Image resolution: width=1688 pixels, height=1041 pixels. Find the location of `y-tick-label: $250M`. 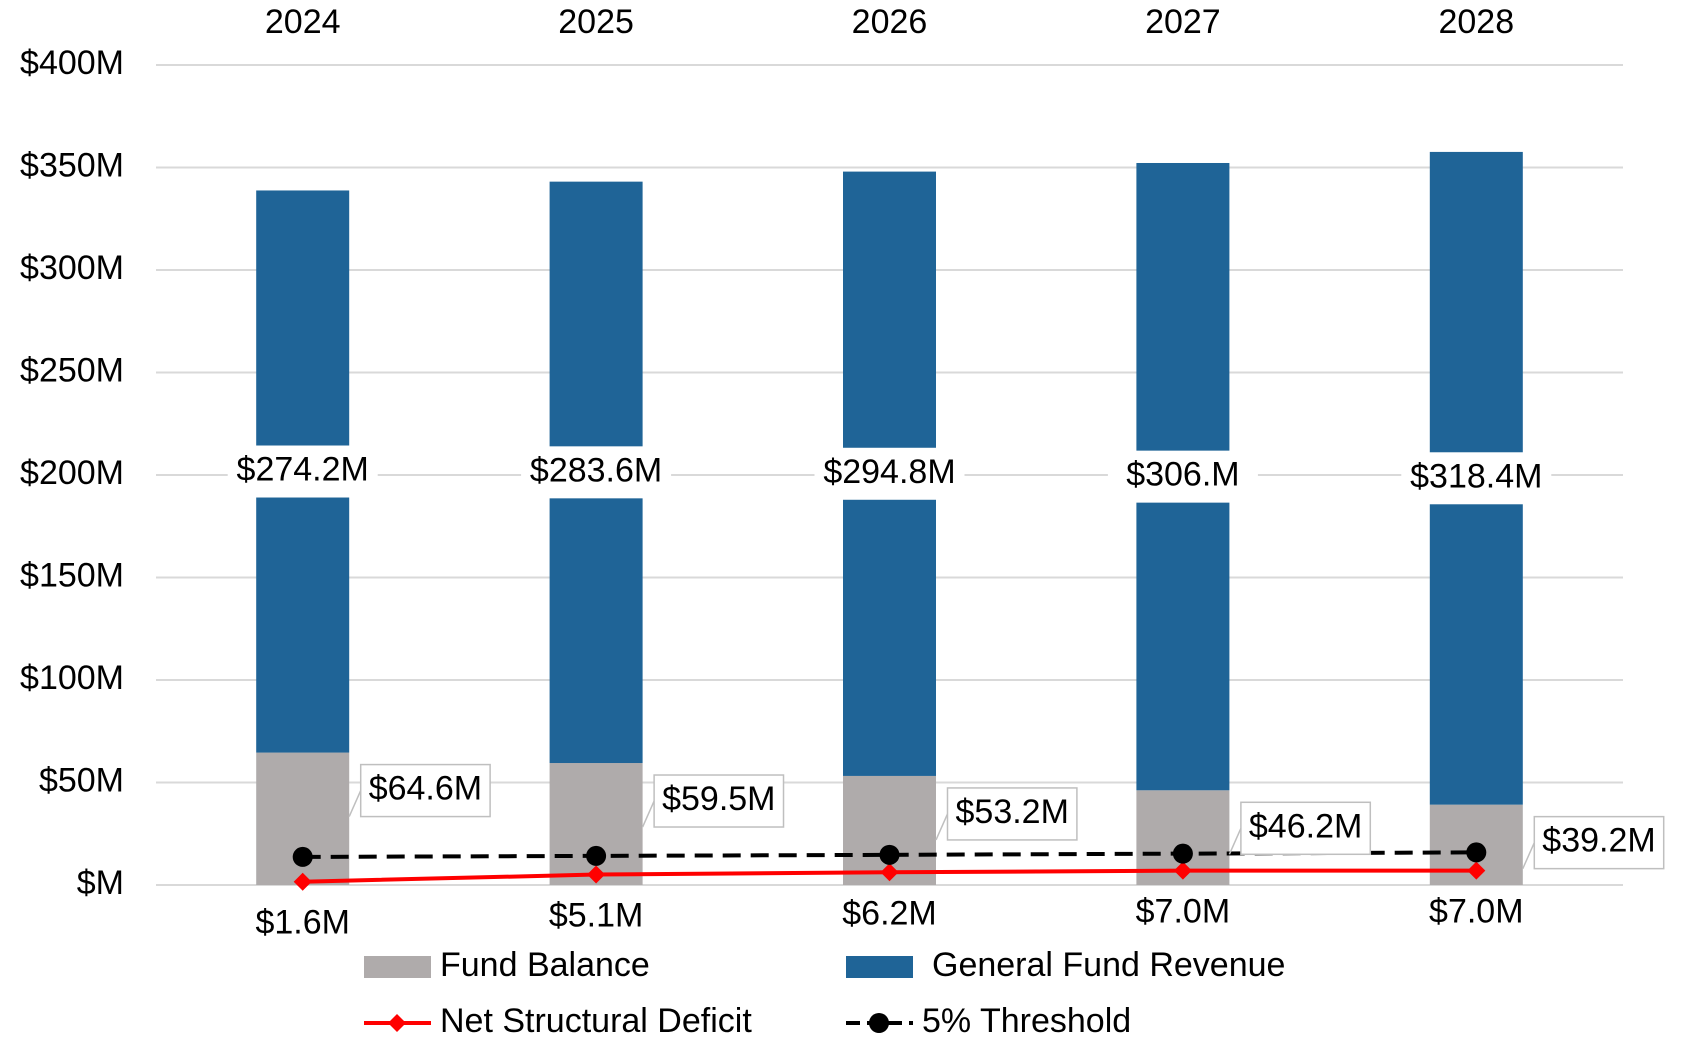

y-tick-label: $250M is located at coordinates (72, 370).